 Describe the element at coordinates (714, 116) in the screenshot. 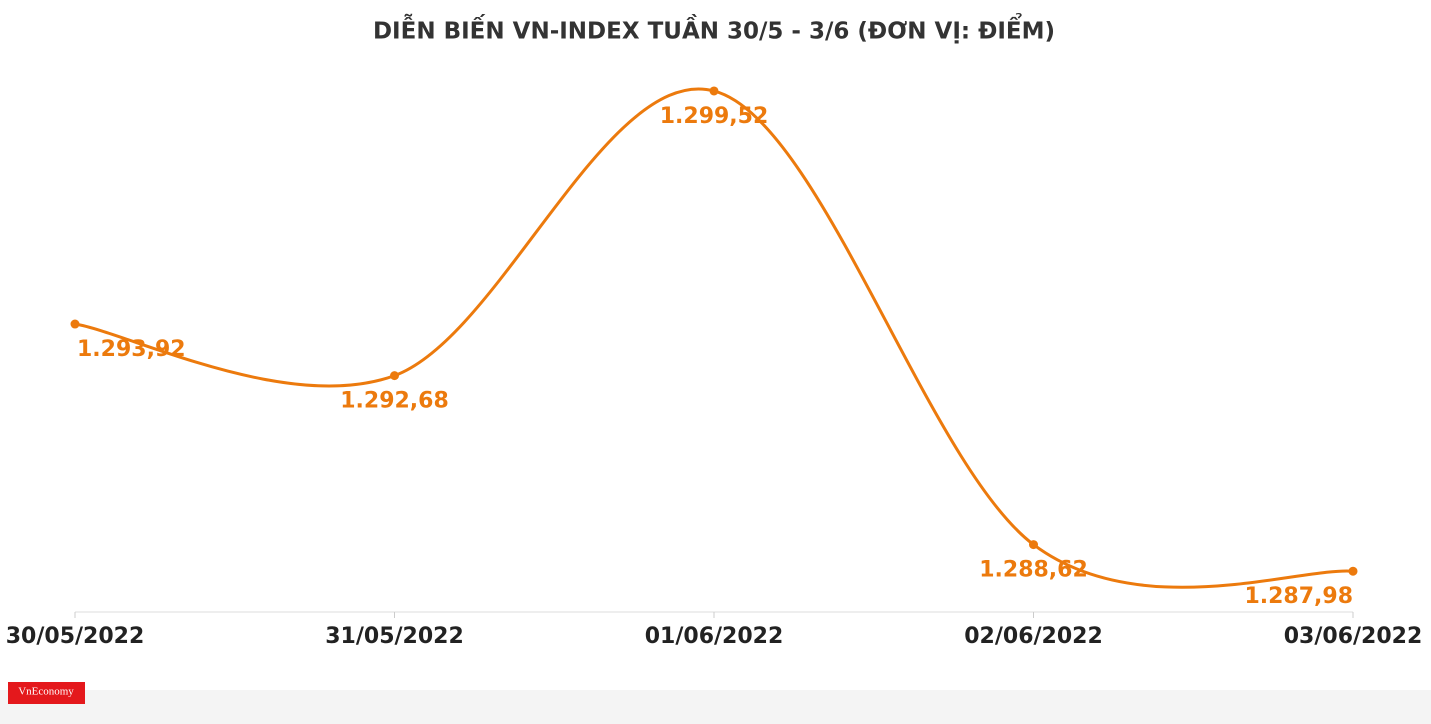

I see `value-label: 1.299,52` at that location.